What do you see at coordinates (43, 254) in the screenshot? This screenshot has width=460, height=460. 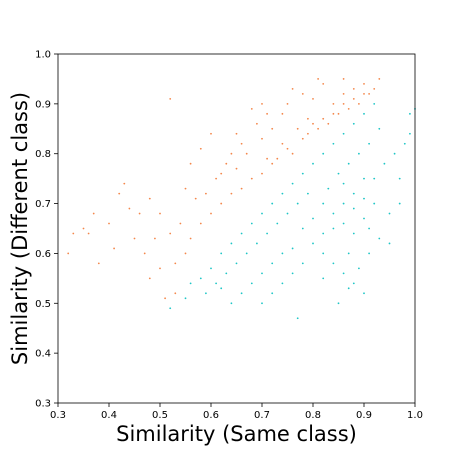 I see `y-tick-label: 0.6` at bounding box center [43, 254].